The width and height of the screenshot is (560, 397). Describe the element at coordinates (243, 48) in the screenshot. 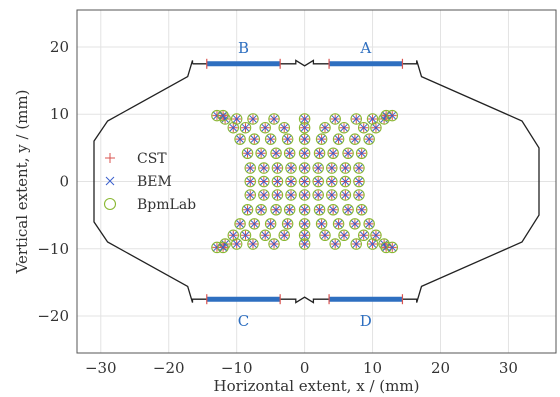

I see `electrode-label-b: B` at that location.